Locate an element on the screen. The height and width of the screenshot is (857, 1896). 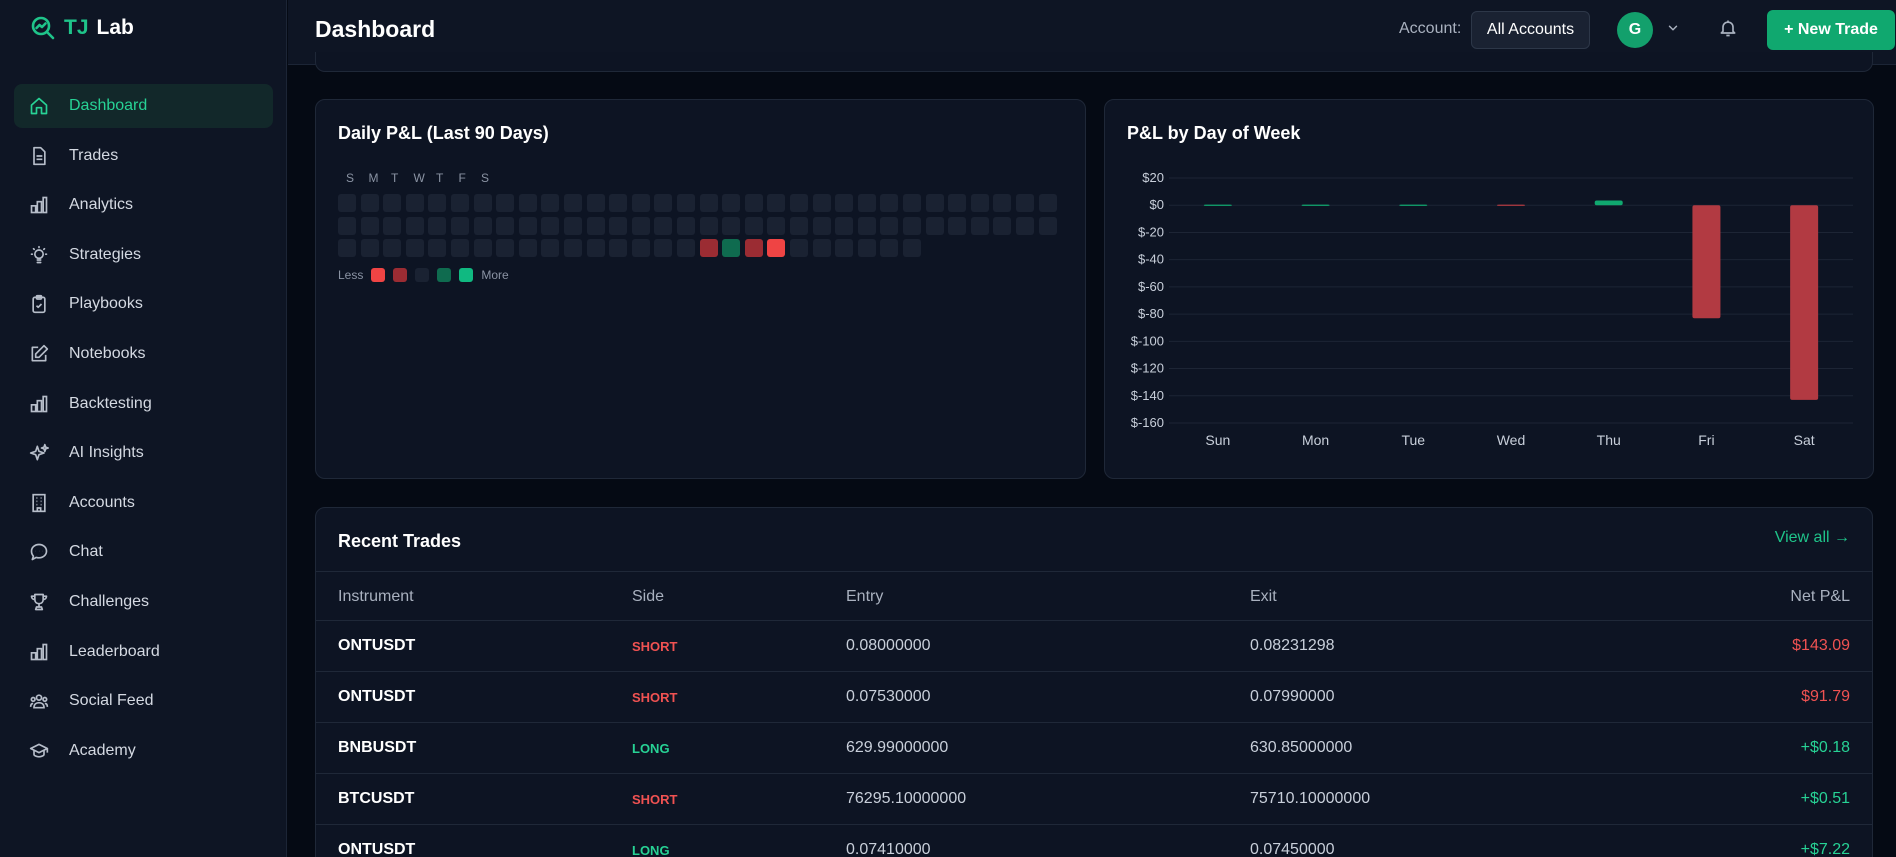
sidebar-item-ai-insights: AI Insights is located at coordinates (143, 453).